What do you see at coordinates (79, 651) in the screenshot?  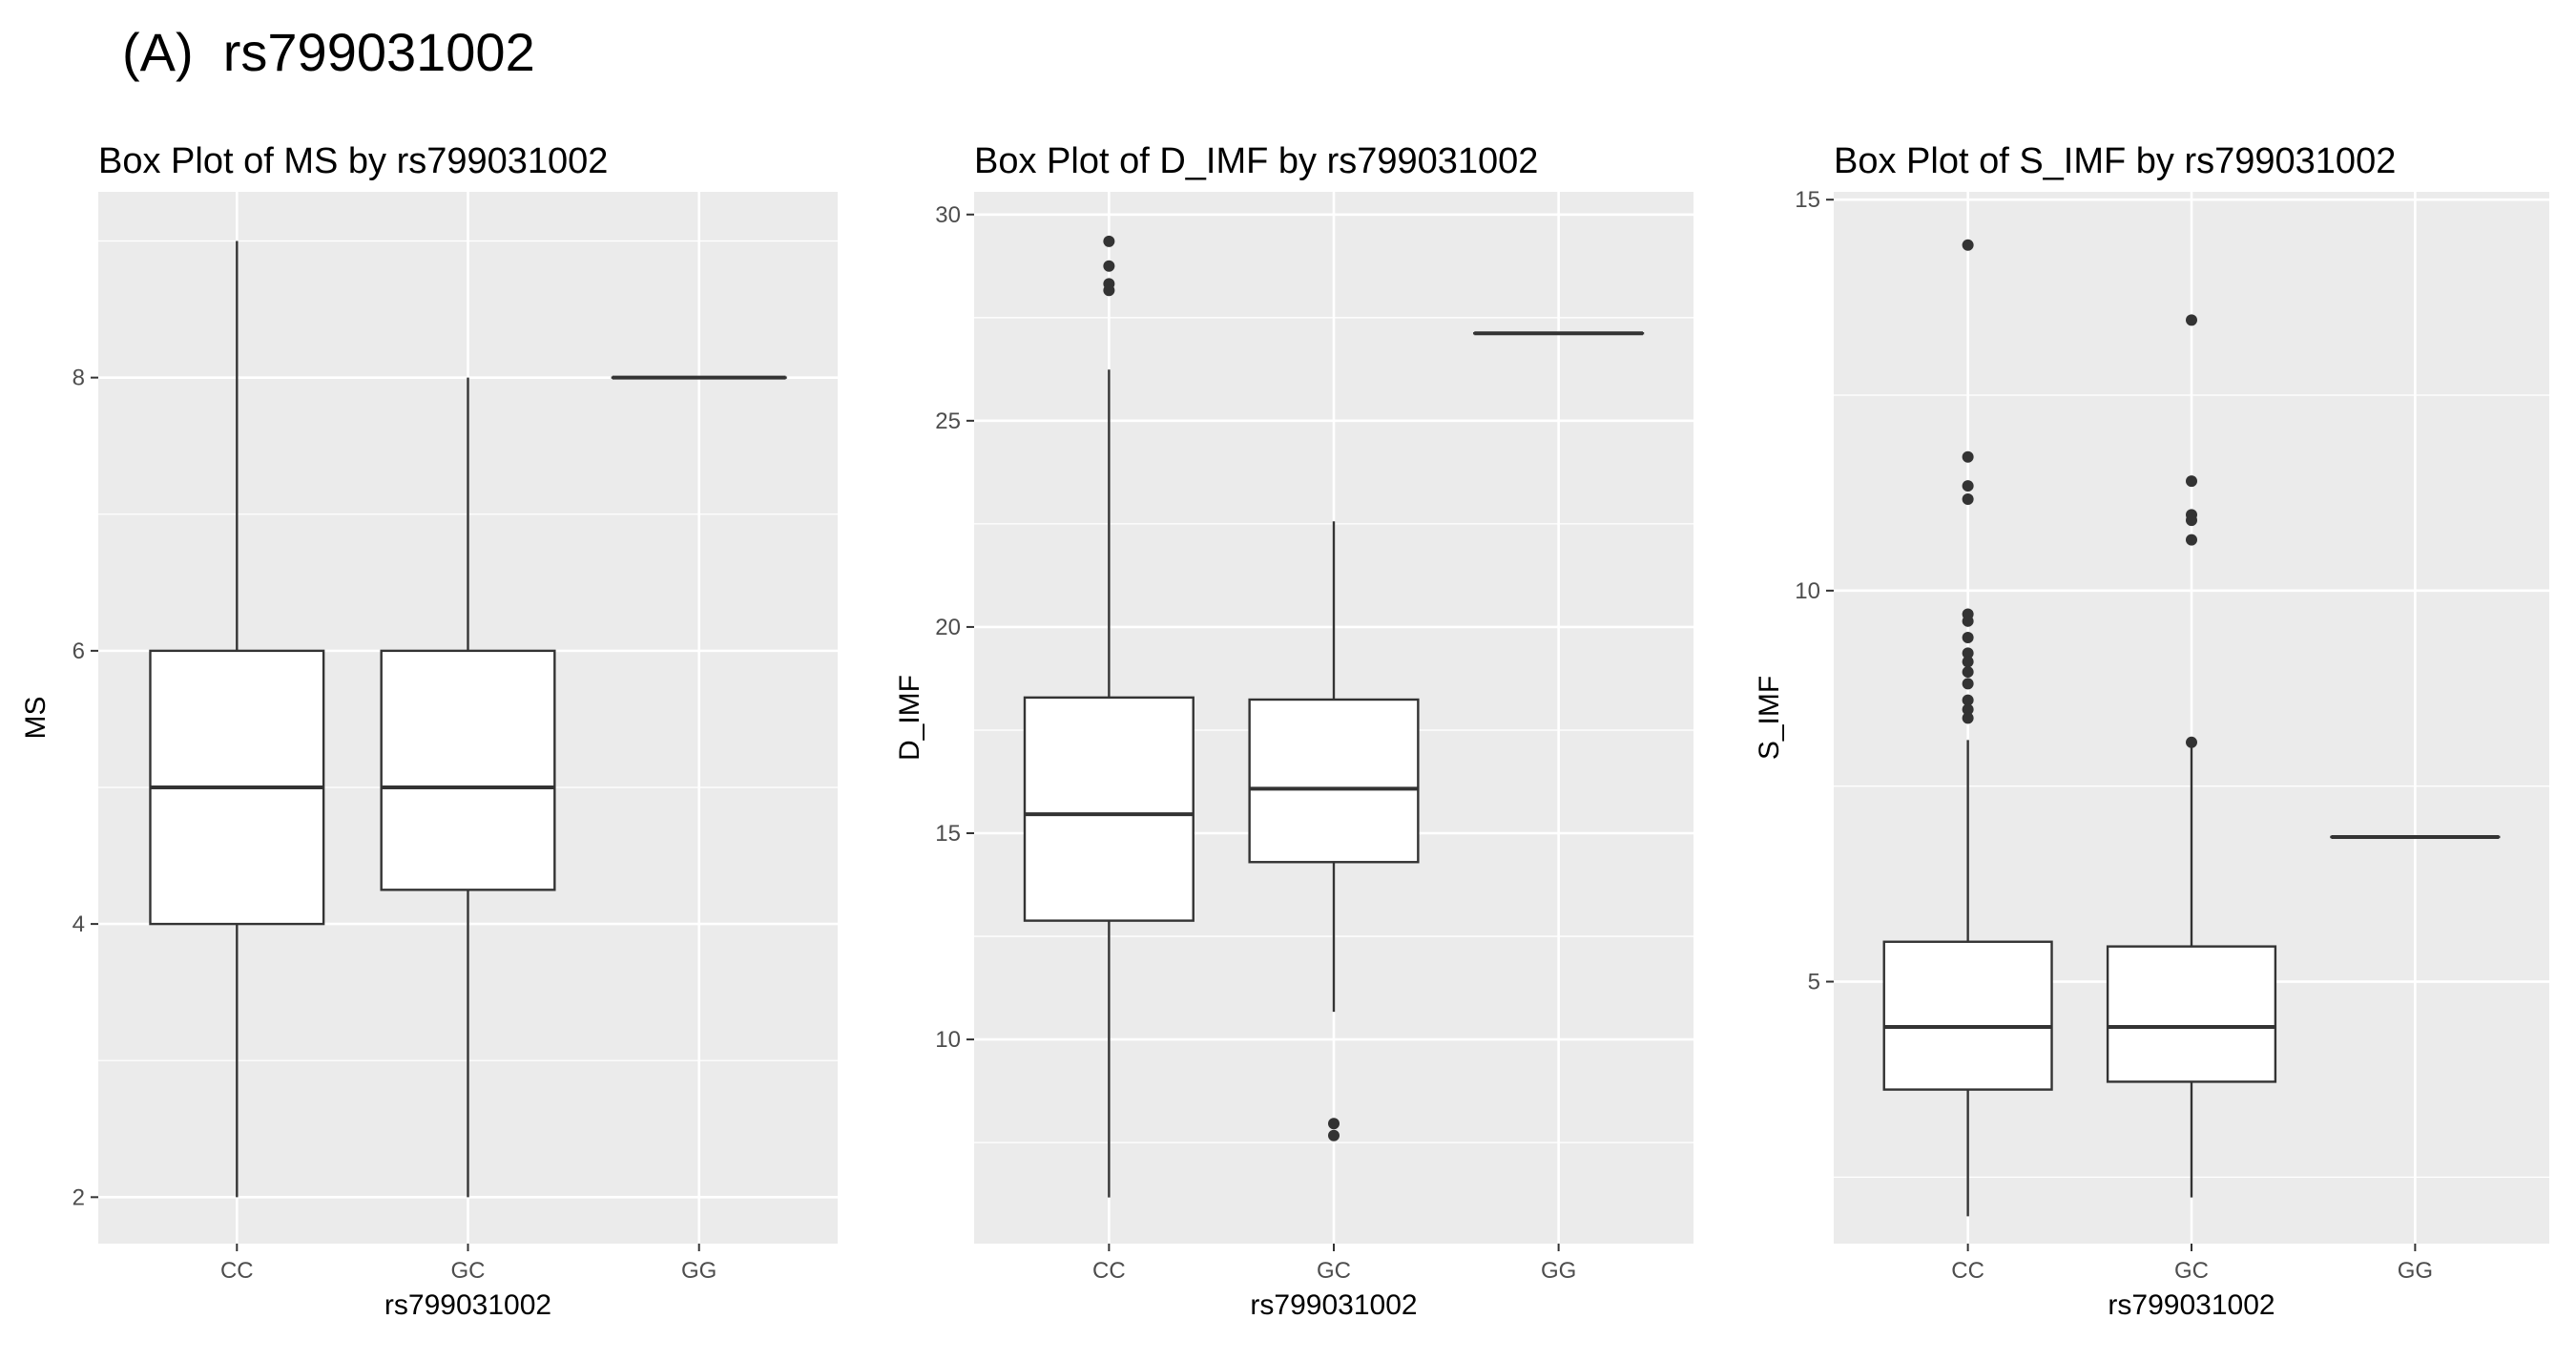 I see `y-tick-label: 6` at bounding box center [79, 651].